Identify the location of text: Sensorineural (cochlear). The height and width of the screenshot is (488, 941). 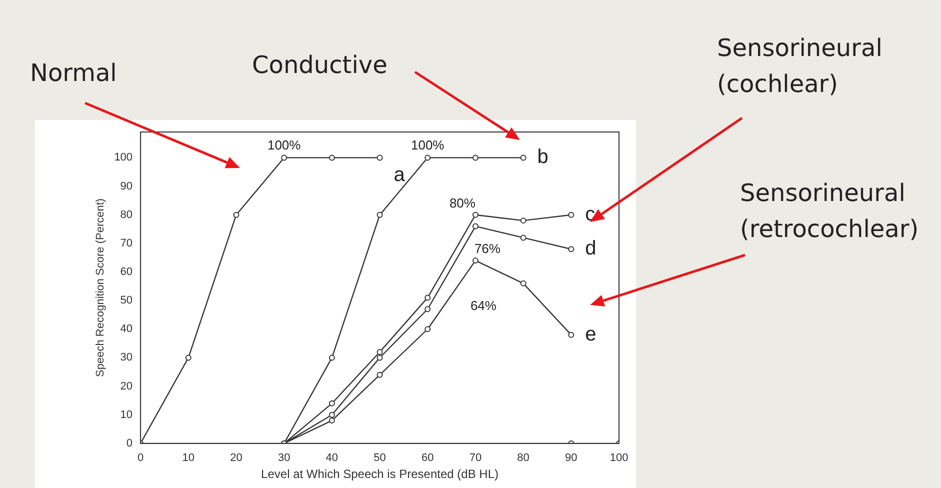
(799, 66).